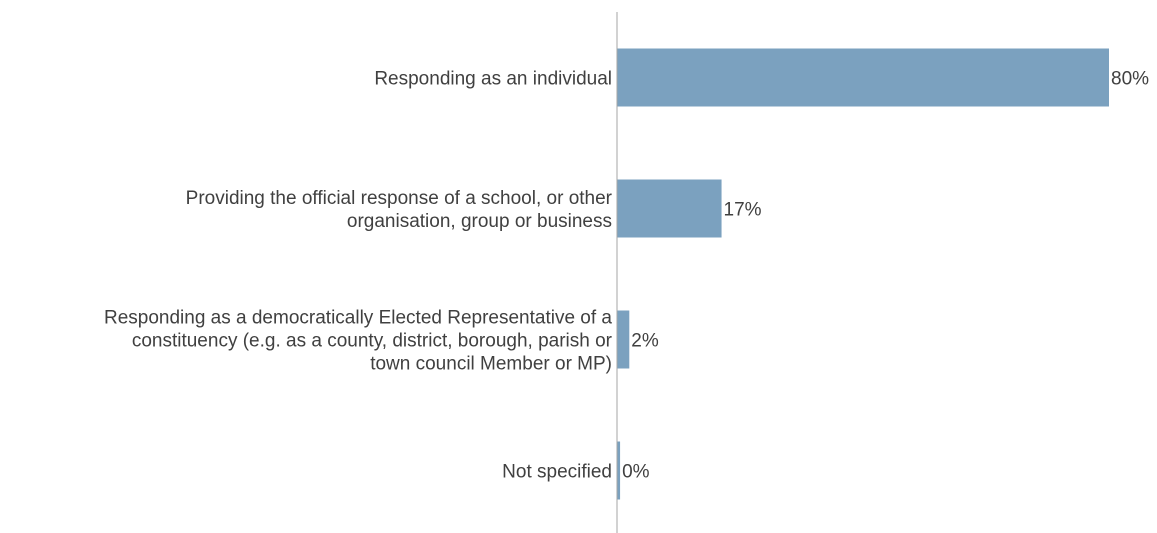 This screenshot has width=1157, height=533. I want to click on data-label: 17%, so click(743, 210).